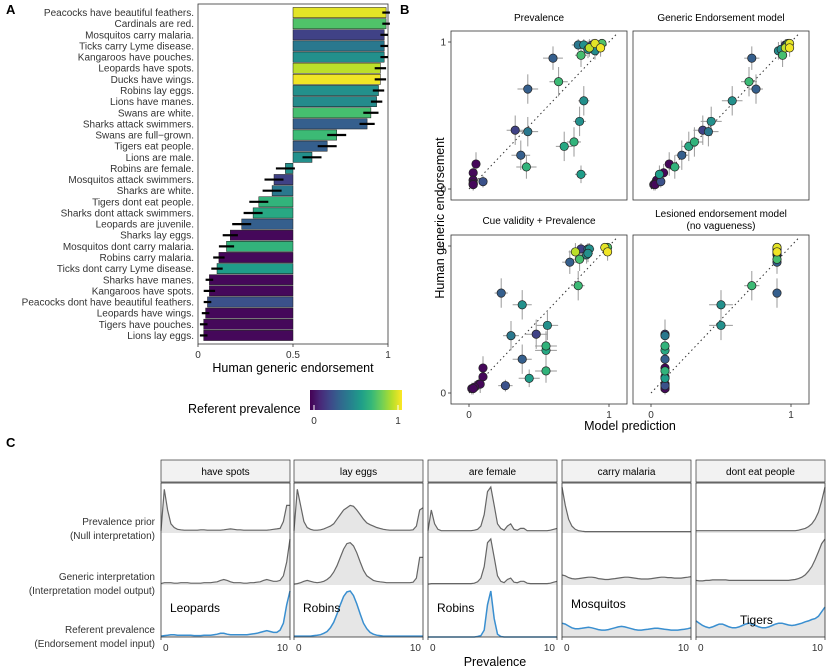  What do you see at coordinates (131, 180) in the screenshot?
I see `category-label: Mosquitos attack swimmers.` at bounding box center [131, 180].